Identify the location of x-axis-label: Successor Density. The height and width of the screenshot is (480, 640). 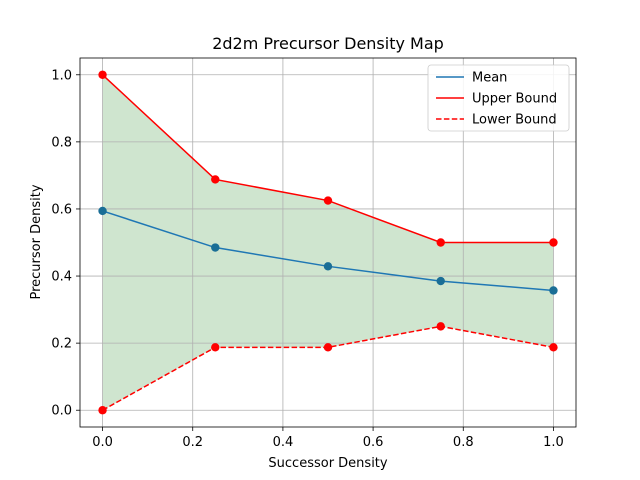
(327, 463).